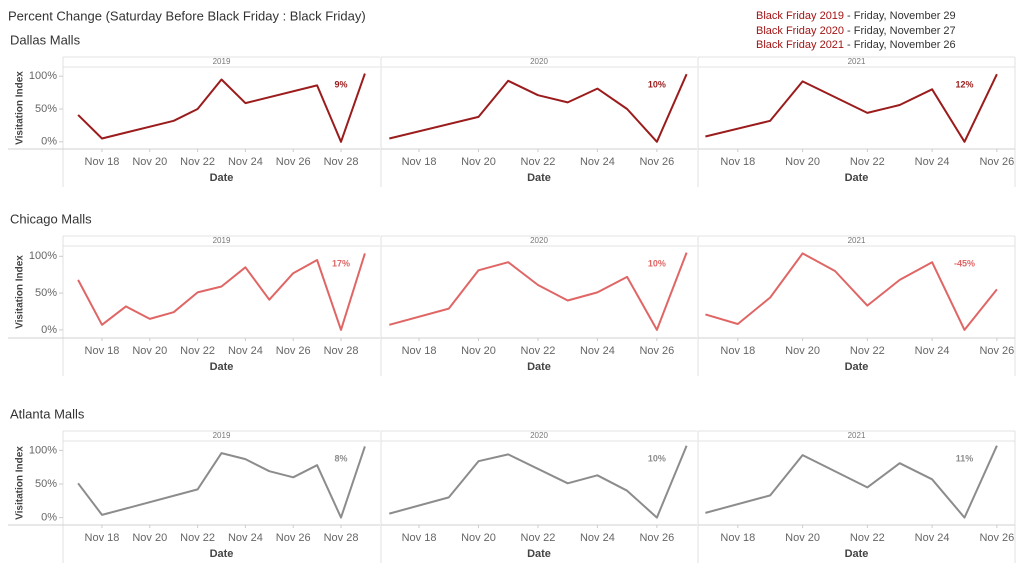  What do you see at coordinates (341, 84) in the screenshot?
I see `annotation: 9%` at bounding box center [341, 84].